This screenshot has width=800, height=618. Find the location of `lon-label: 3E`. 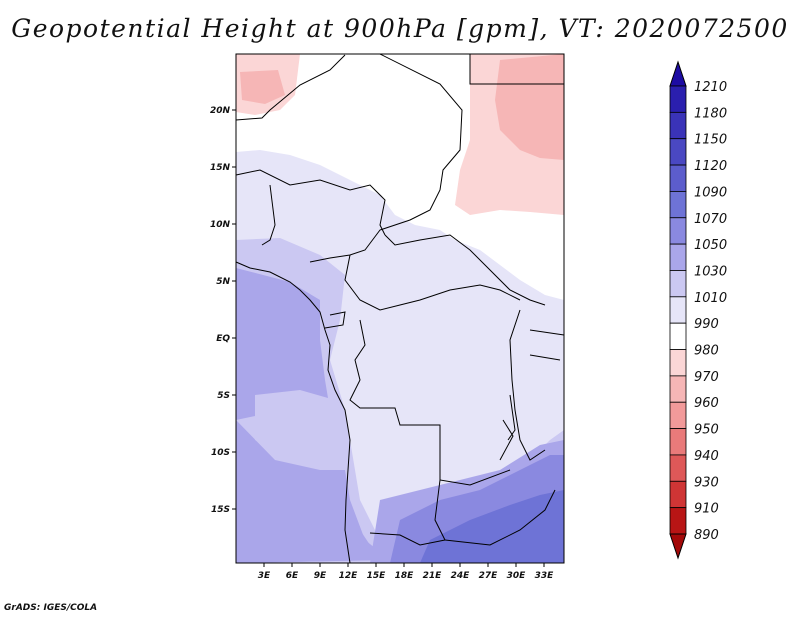

lon-label: 3E is located at coordinates (264, 576).